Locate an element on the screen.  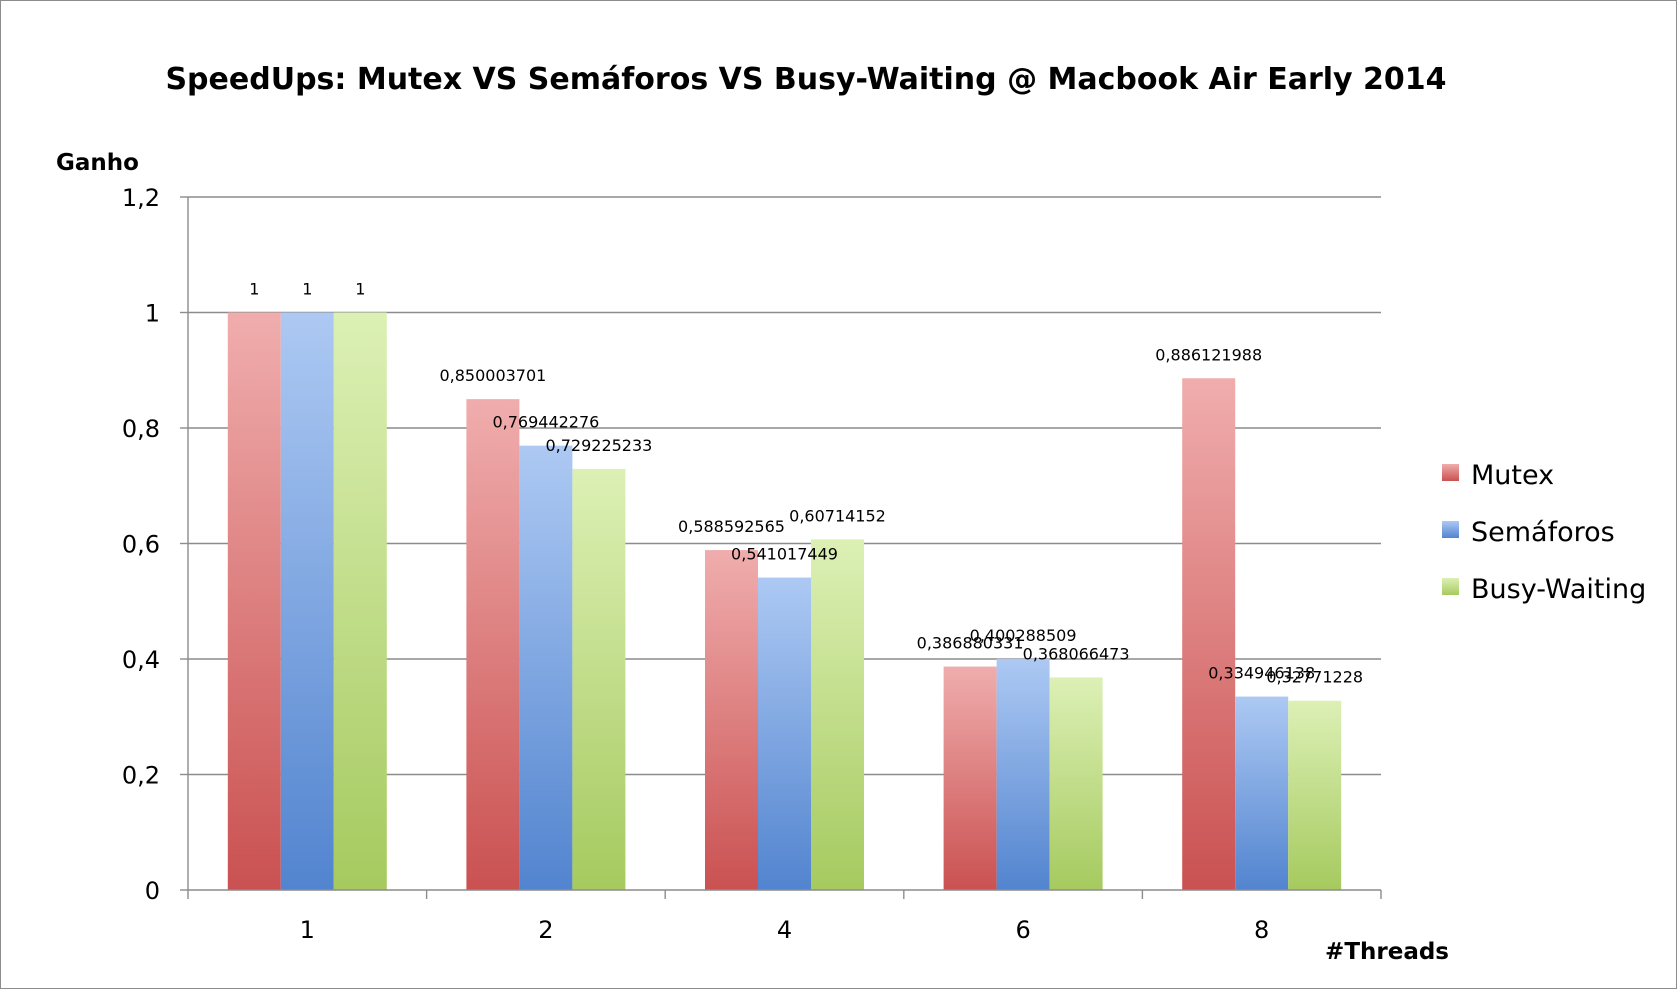
y-tick-label: 0,6 is located at coordinates (141, 545).